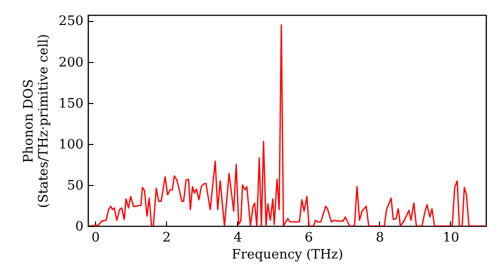 This screenshot has width=500, height=280. I want to click on y-tick-label: 100, so click(71, 144).